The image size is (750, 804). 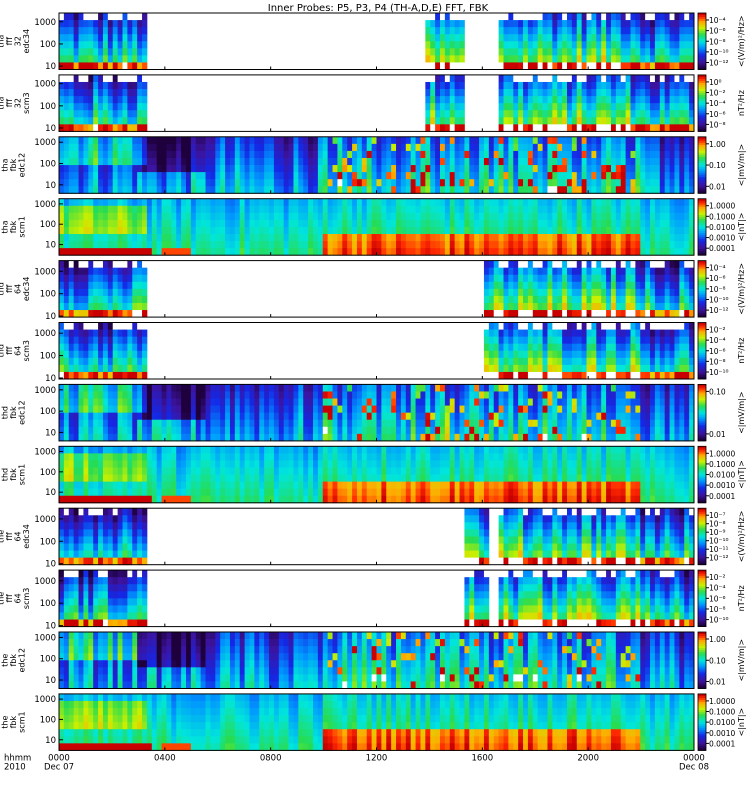 I want to click on panel-label-line: scm1, so click(x=22, y=226).